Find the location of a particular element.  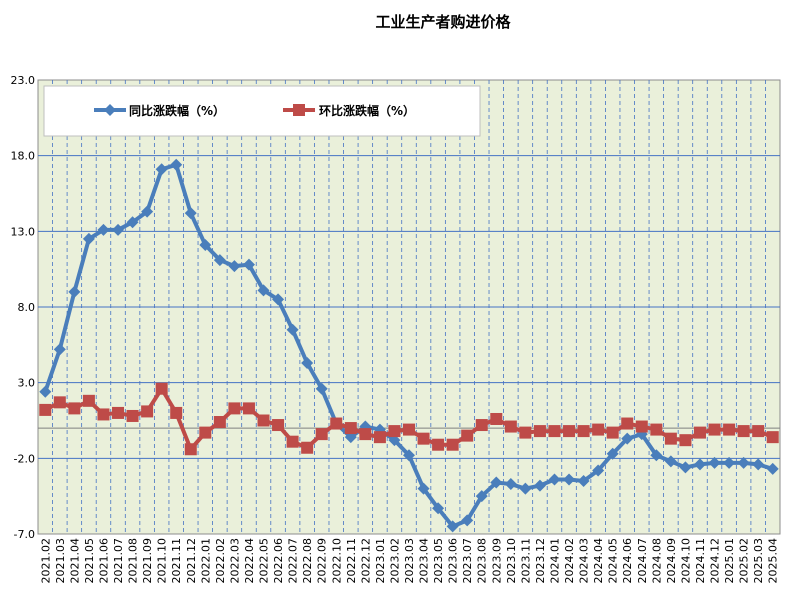

x-tick-label: 2025.04 is located at coordinates (773, 561).